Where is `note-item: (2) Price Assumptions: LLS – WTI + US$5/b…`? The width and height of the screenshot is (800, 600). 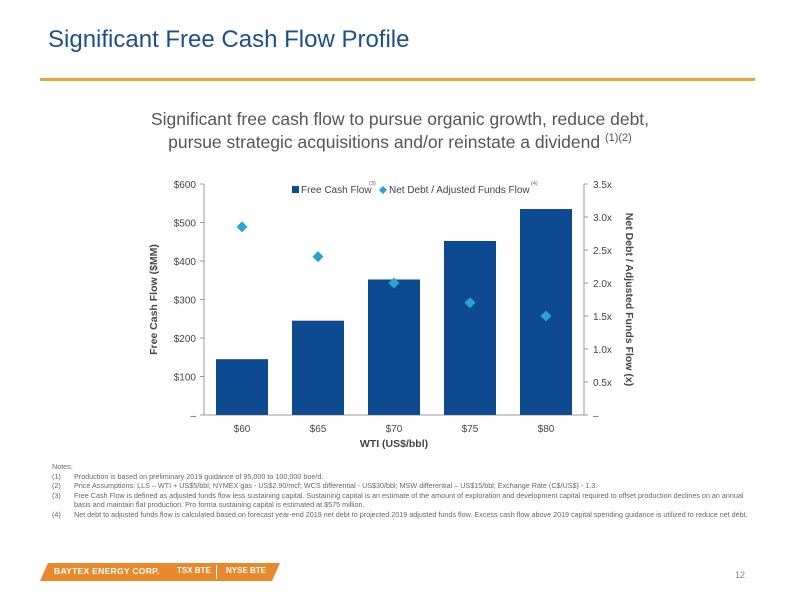
note-item: (2) Price Assumptions: LLS – WTI + US$5/b… is located at coordinates (404, 486).